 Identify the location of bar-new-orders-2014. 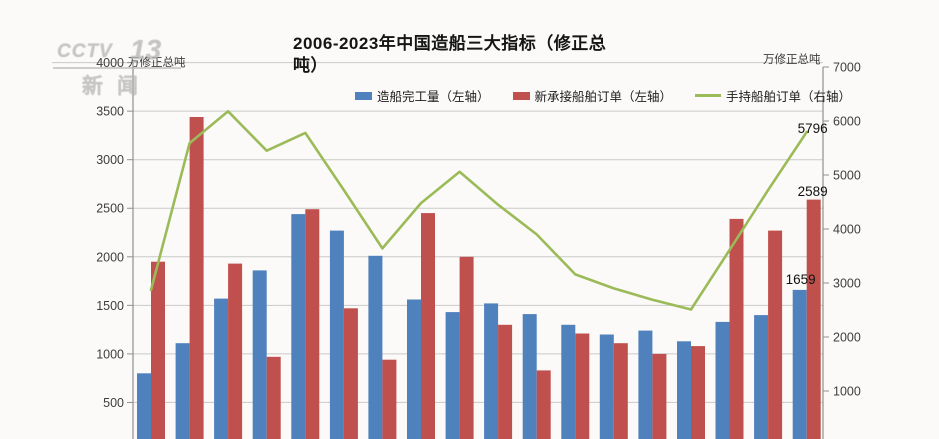
(466, 347).